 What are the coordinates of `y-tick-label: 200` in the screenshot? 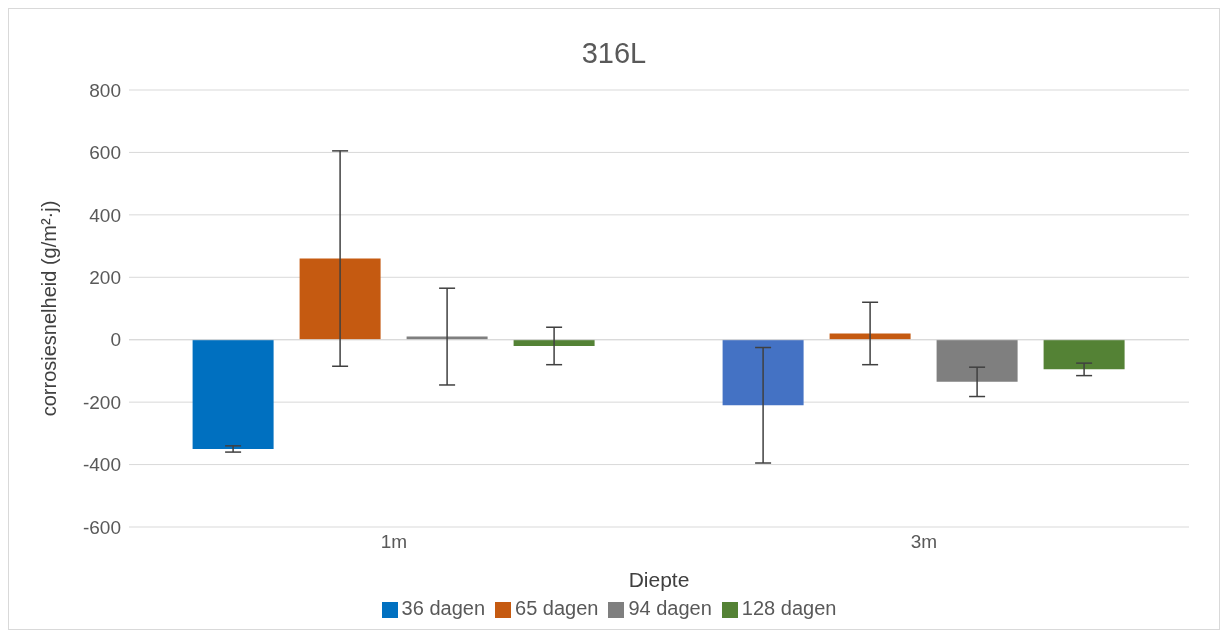 It's located at (105, 278).